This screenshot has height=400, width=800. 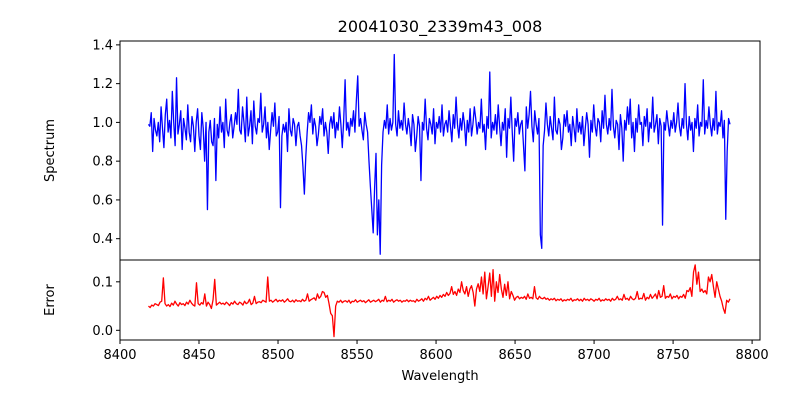 What do you see at coordinates (102, 239) in the screenshot?
I see `spectrum-y-tick-label: 0.4` at bounding box center [102, 239].